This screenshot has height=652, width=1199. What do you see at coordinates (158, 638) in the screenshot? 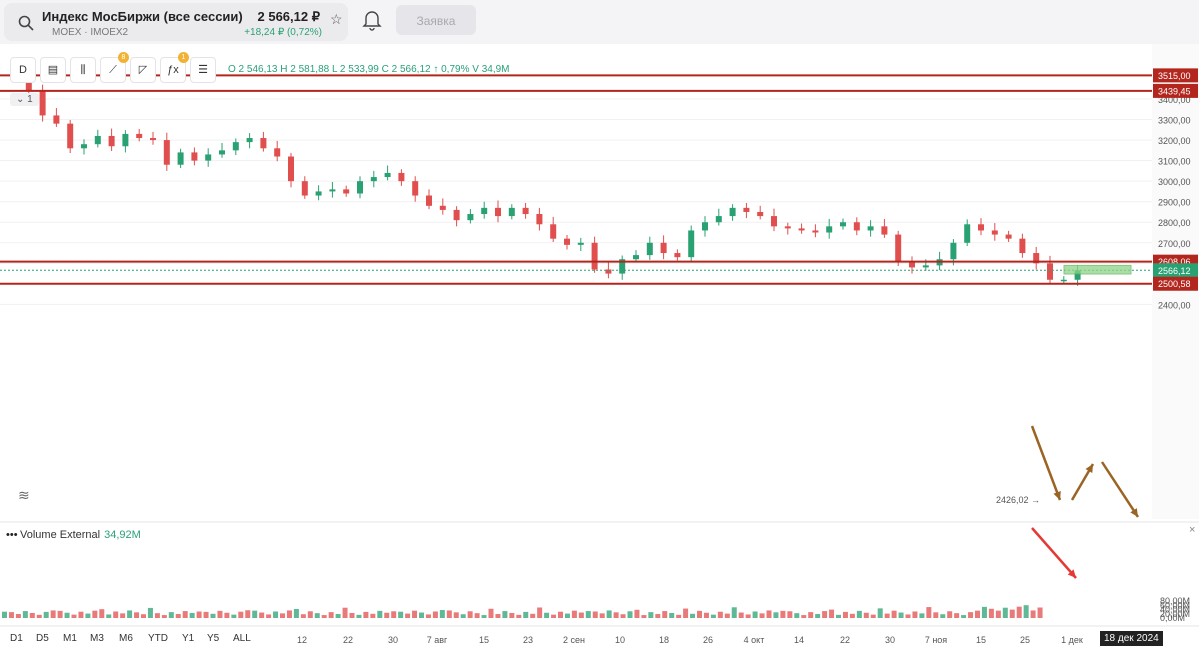
I see `period-ytd: YTD` at bounding box center [158, 638].